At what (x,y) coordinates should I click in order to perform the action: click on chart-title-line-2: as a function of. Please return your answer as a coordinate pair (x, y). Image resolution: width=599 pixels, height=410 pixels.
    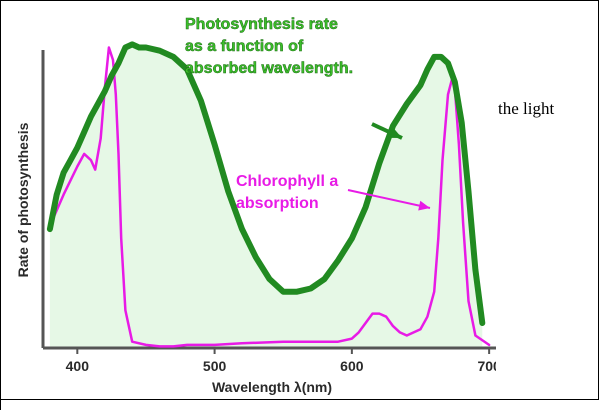
    Looking at the image, I should click on (244, 46).